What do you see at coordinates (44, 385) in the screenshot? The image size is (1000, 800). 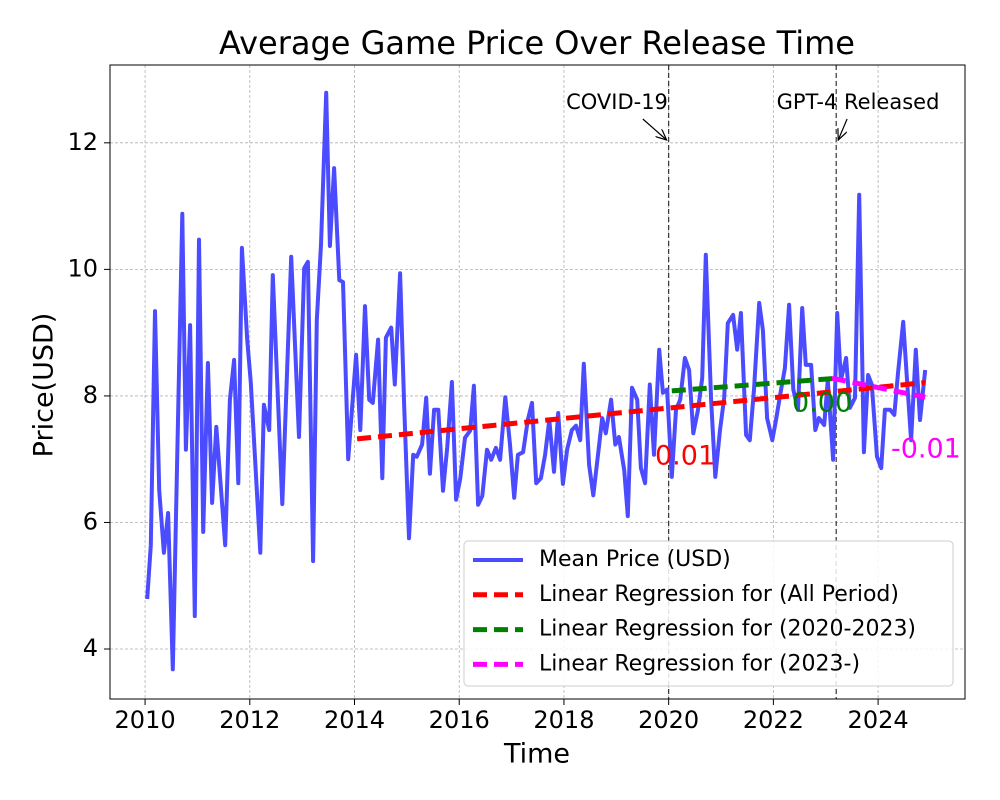 I see `y-axis-label: Price(USD)` at bounding box center [44, 385].